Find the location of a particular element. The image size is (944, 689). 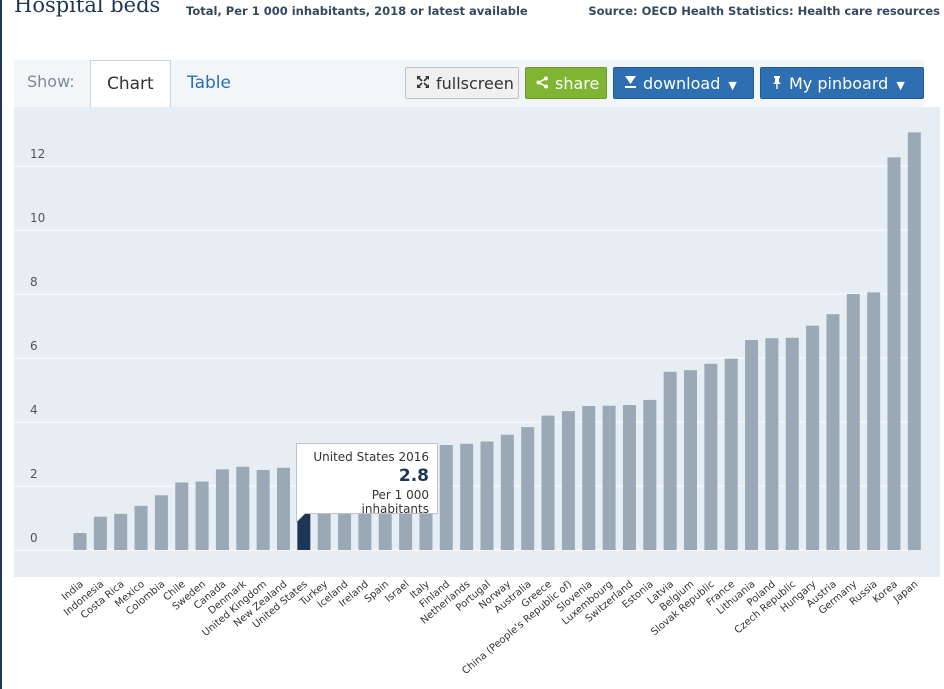

bar-chile is located at coordinates (182, 516).